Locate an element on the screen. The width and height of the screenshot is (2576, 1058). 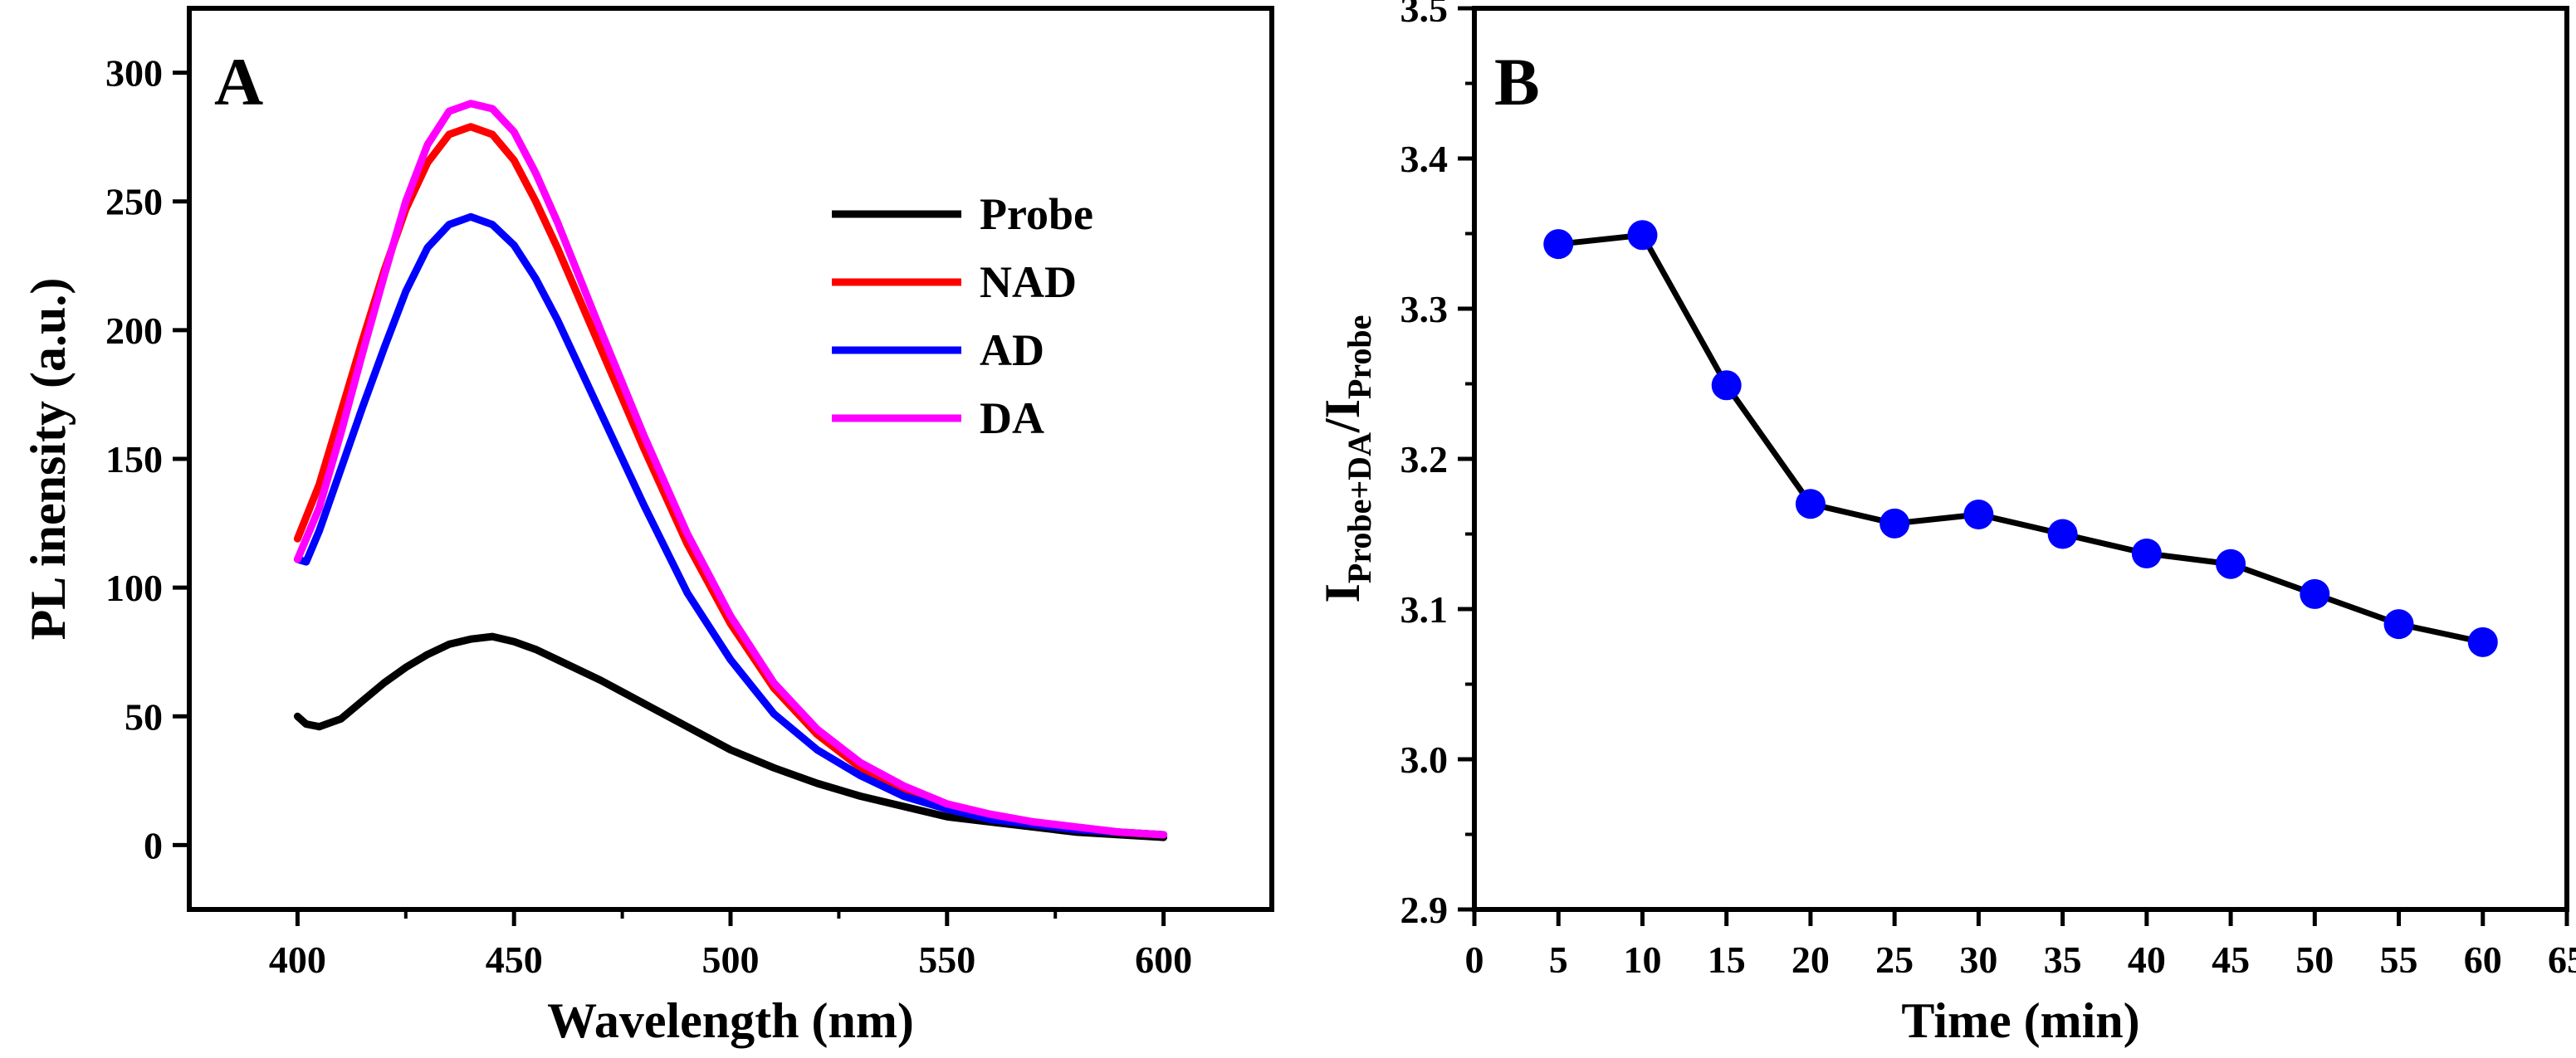
a-y-tick-label: 0 is located at coordinates (153, 845).